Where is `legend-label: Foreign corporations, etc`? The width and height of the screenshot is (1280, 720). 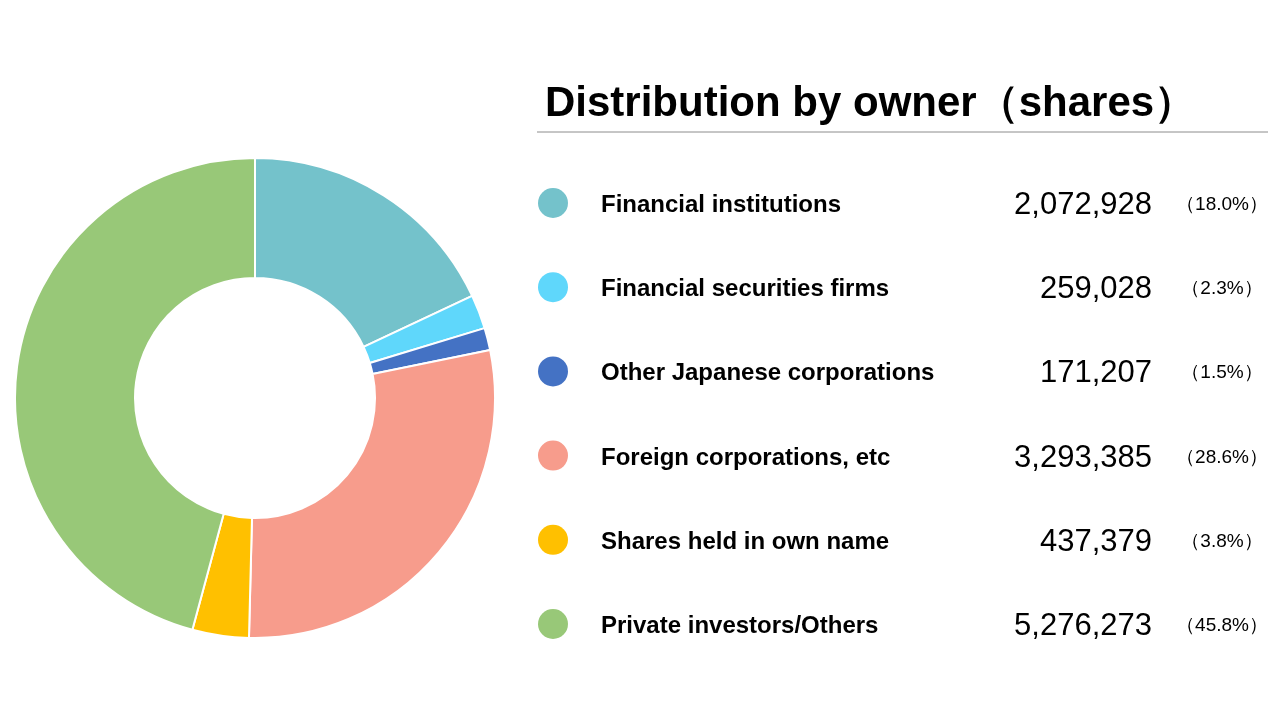
legend-label: Foreign corporations, etc is located at coordinates (746, 456).